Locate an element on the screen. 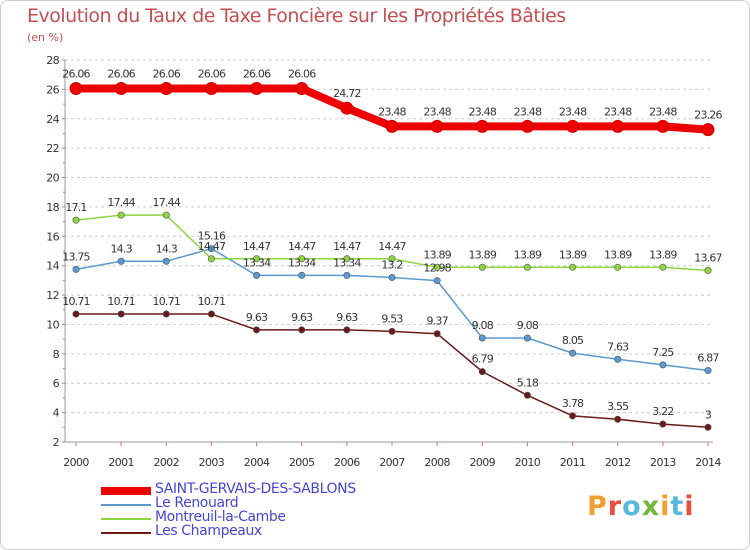 The height and width of the screenshot is (550, 750). y-tick-label: 22 is located at coordinates (52, 148).